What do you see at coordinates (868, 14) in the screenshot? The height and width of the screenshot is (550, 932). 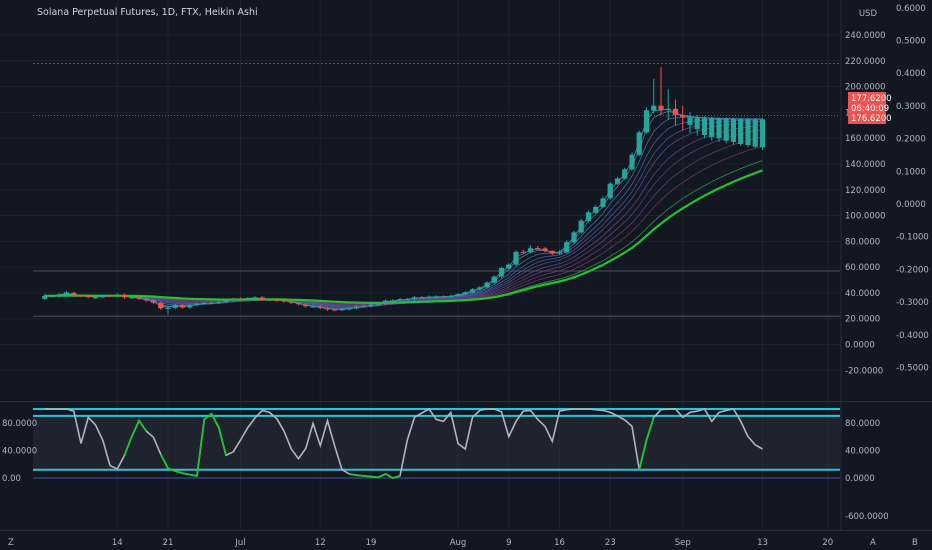 I see `currency-label: USD` at bounding box center [868, 14].